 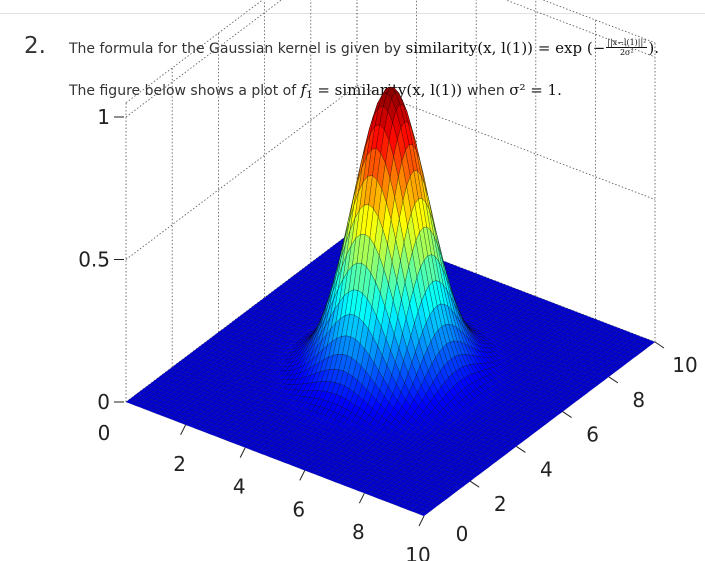 What do you see at coordinates (104, 433) in the screenshot?
I see `x-tick-label: 0` at bounding box center [104, 433].